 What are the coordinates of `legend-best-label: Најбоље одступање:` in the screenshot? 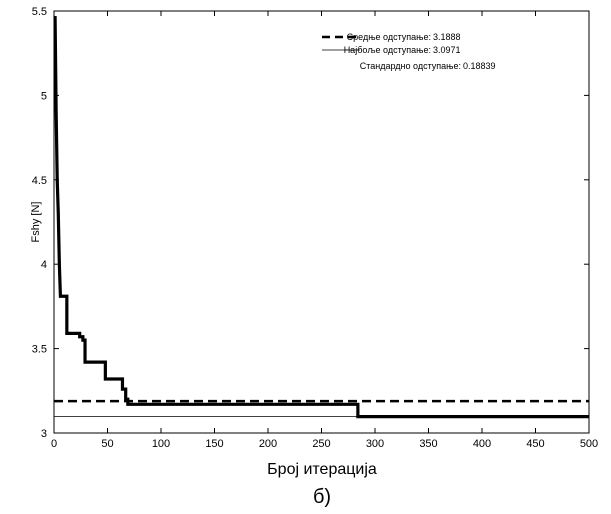 It's located at (387, 50).